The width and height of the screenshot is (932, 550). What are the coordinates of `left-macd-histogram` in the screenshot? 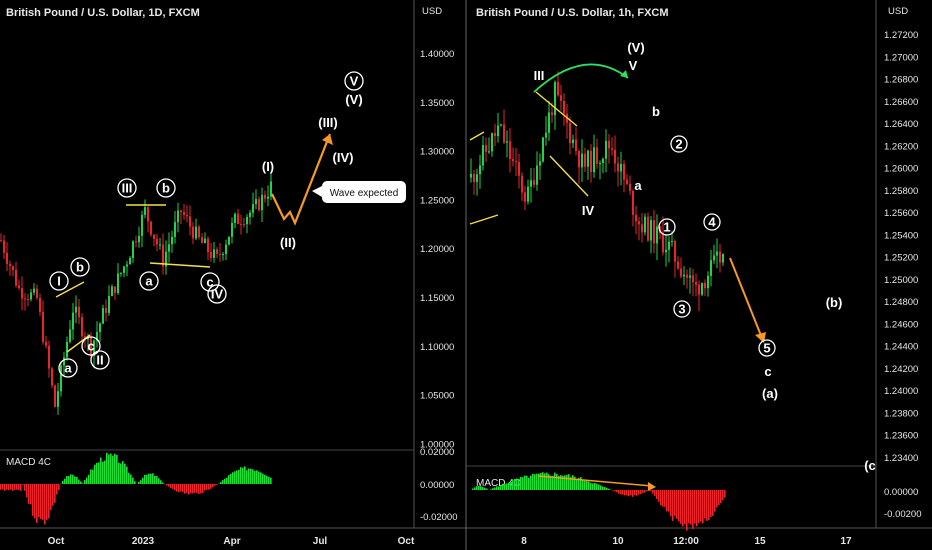 It's located at (136, 488).